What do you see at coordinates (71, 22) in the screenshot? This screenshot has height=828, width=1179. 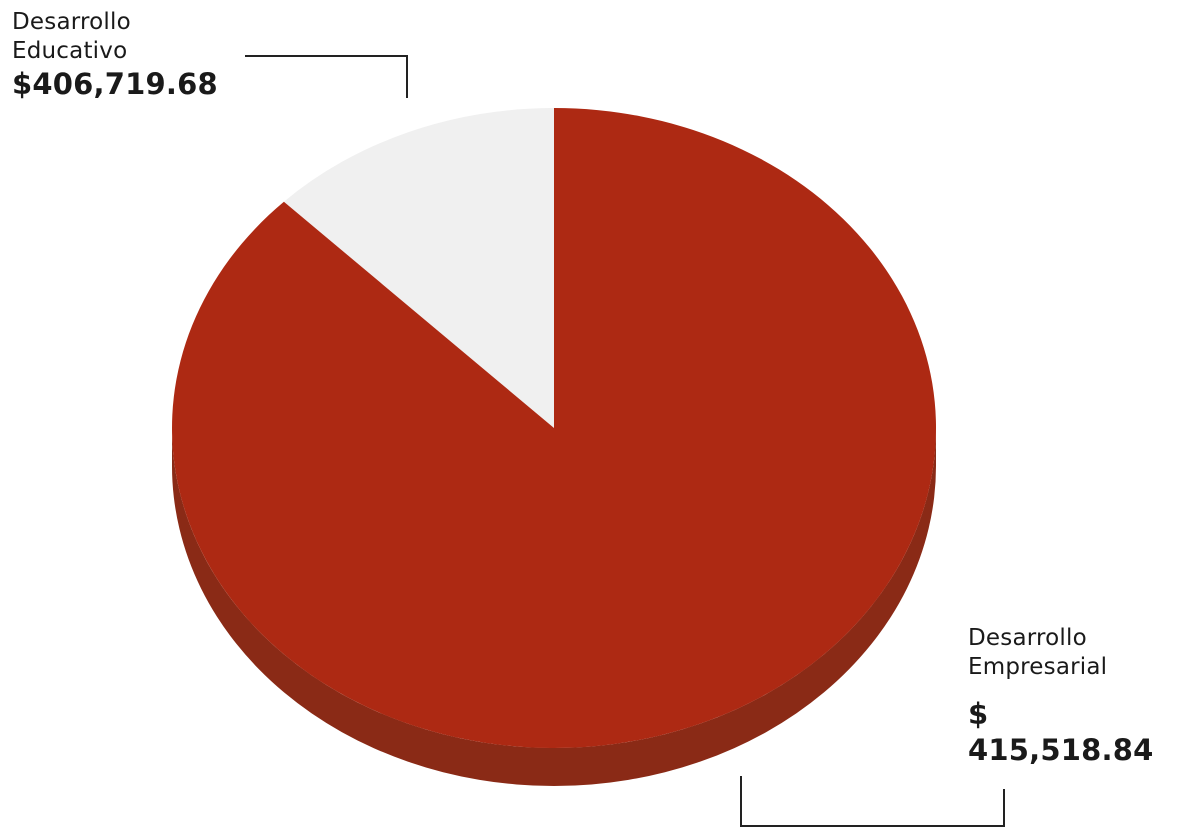 I see `slice-label-educativo-line1: Desarrollo` at bounding box center [71, 22].